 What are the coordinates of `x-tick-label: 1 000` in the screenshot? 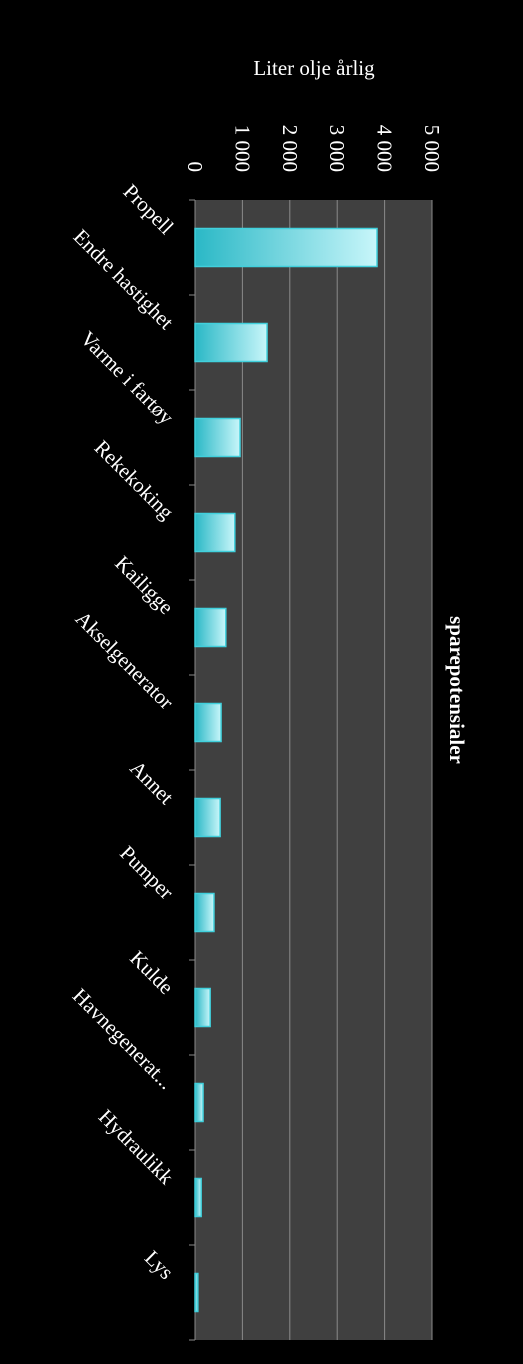 It's located at (242, 148).